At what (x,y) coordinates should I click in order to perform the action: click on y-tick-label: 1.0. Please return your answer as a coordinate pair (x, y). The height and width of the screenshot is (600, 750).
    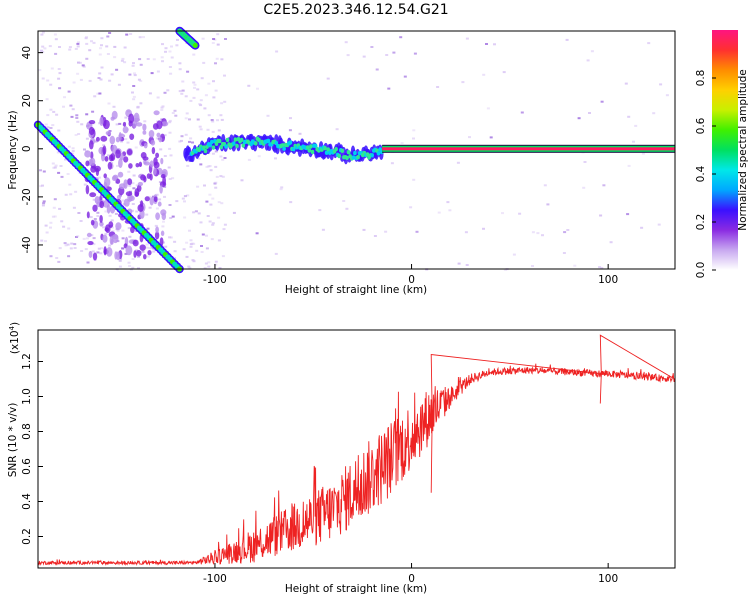
    Looking at the image, I should click on (27, 396).